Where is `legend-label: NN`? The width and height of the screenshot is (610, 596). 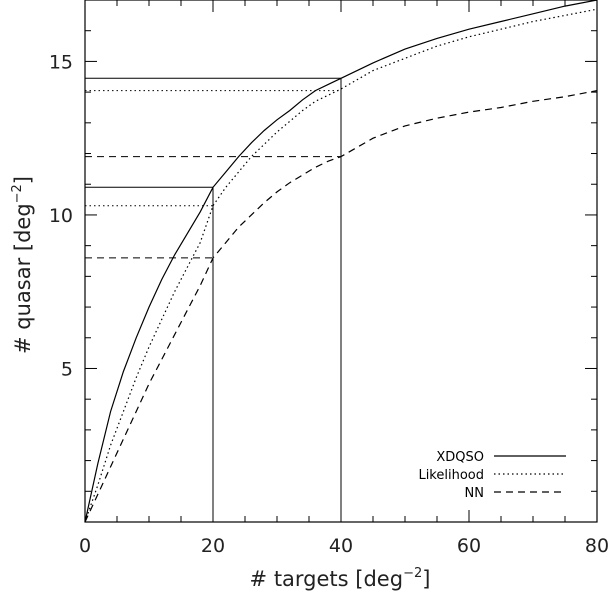
legend-label: NN is located at coordinates (474, 493).